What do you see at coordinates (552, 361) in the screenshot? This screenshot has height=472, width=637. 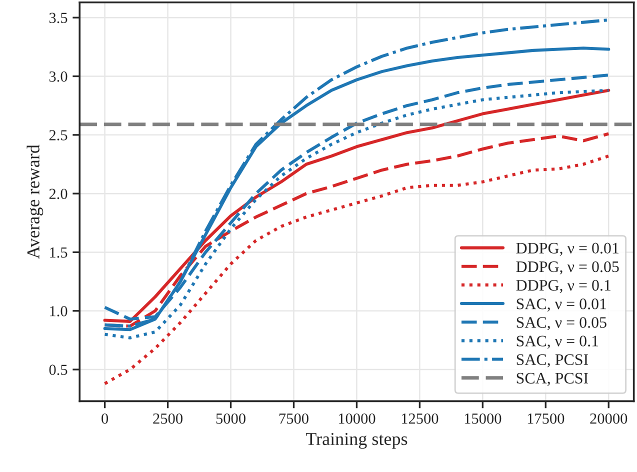 I see `legend-label: SAC, PCSI` at bounding box center [552, 361].